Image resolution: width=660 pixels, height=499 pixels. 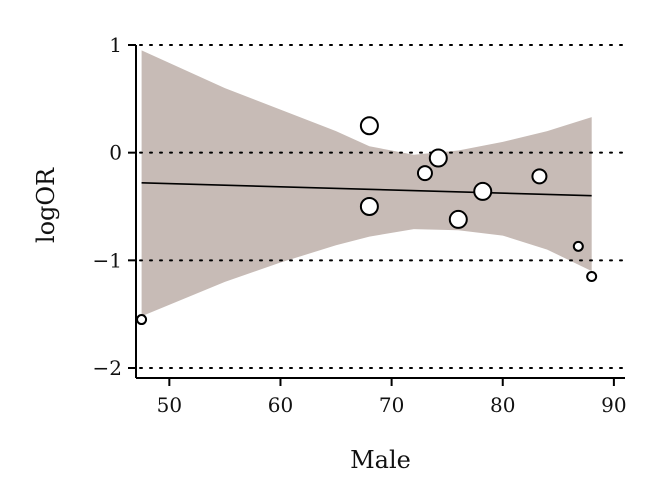 I want to click on x-tick-label: 70, so click(x=391, y=405).